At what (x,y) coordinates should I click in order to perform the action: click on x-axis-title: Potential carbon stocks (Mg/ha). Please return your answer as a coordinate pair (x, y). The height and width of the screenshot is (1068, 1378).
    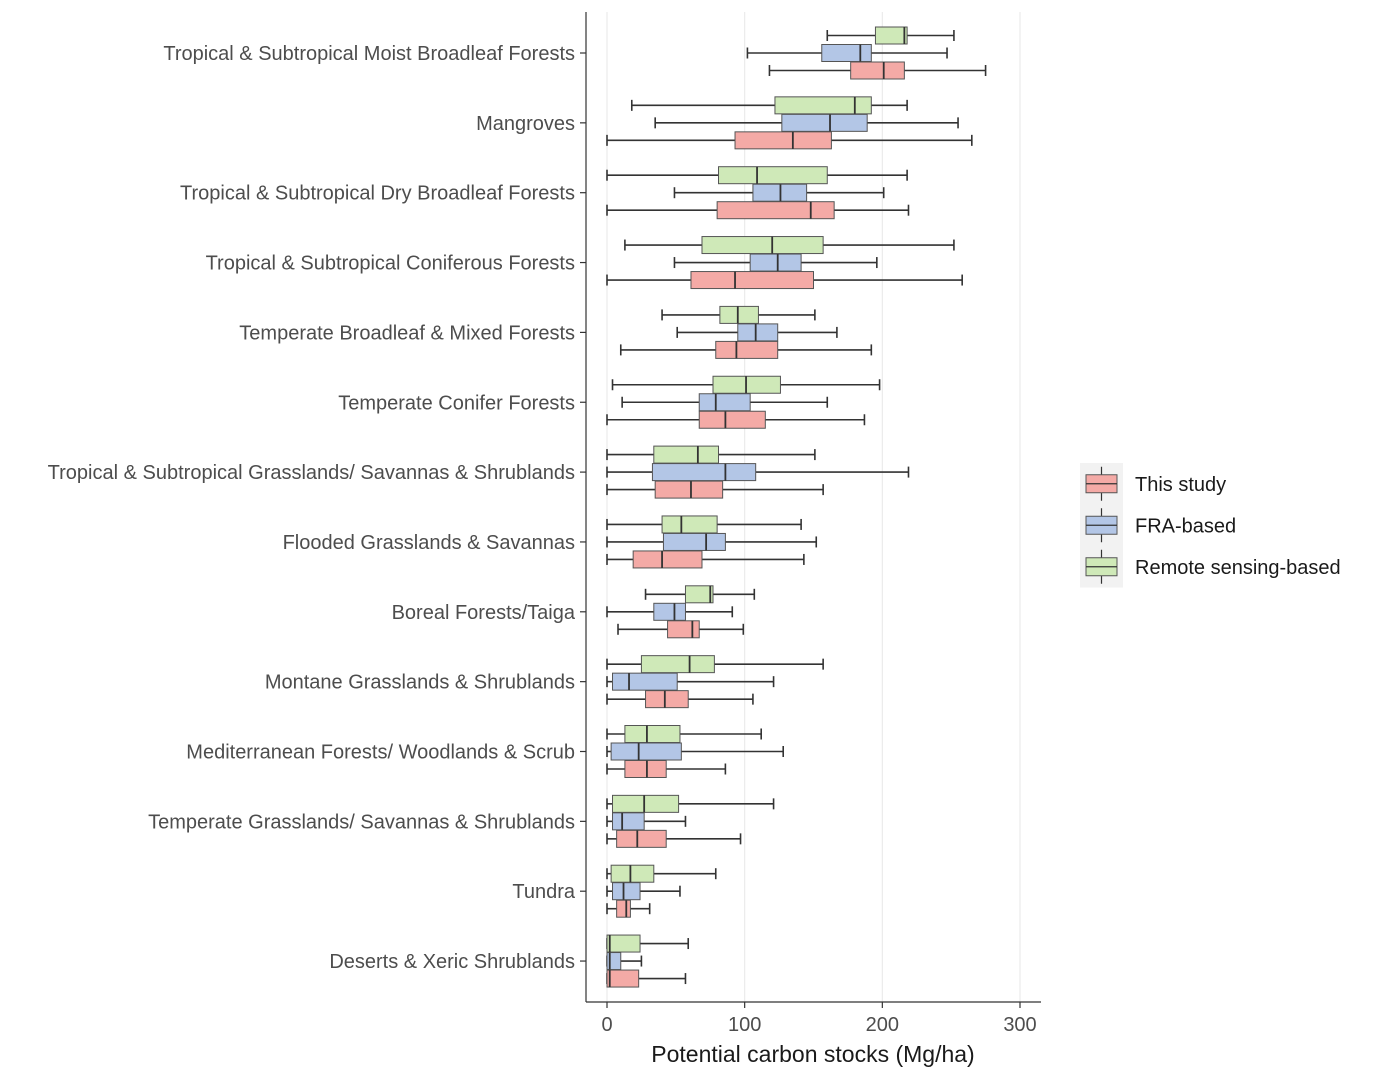
    Looking at the image, I should click on (812, 1054).